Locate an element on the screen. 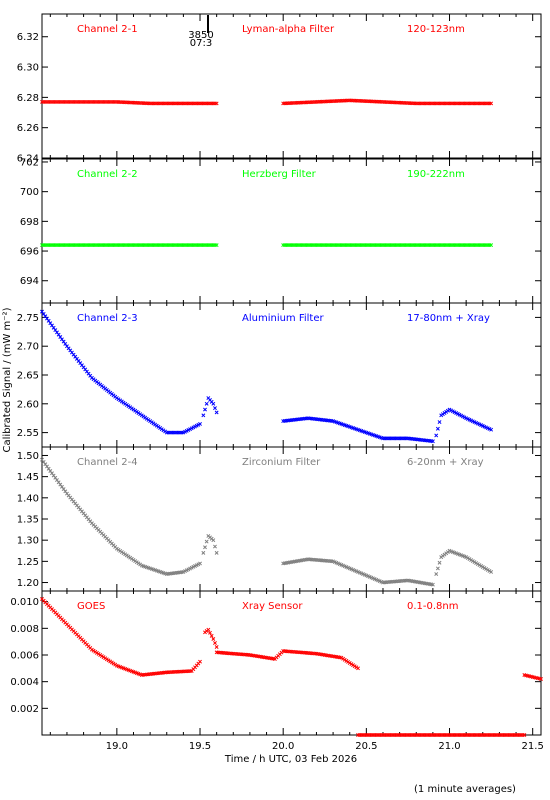 The height and width of the screenshot is (800, 550). y-tick-label: 0.008 is located at coordinates (24, 629).